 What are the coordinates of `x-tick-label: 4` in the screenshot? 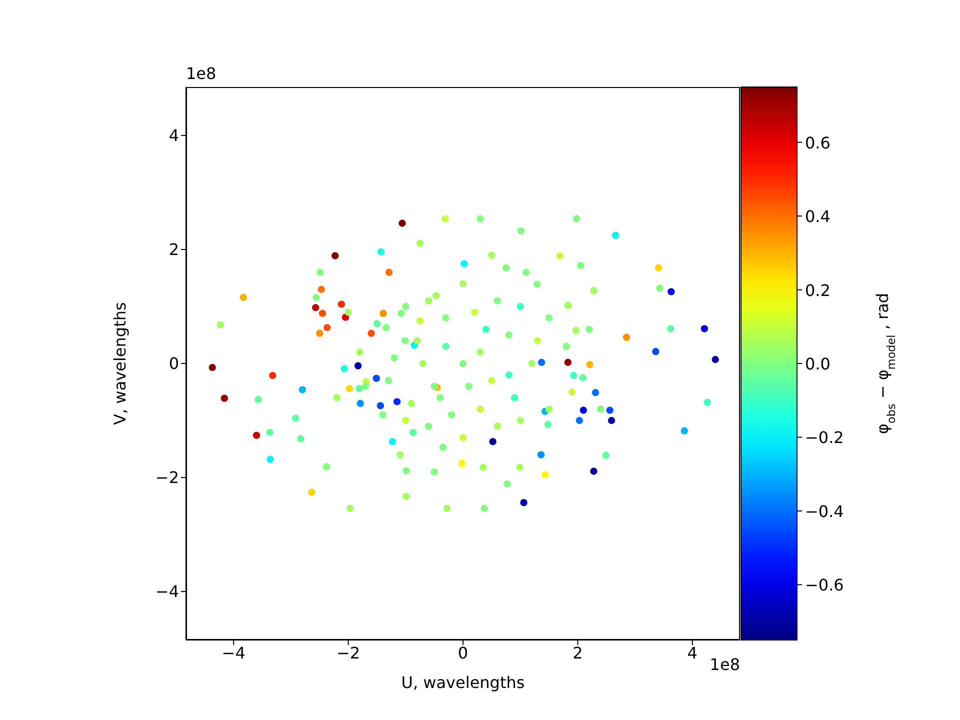 It's located at (692, 652).